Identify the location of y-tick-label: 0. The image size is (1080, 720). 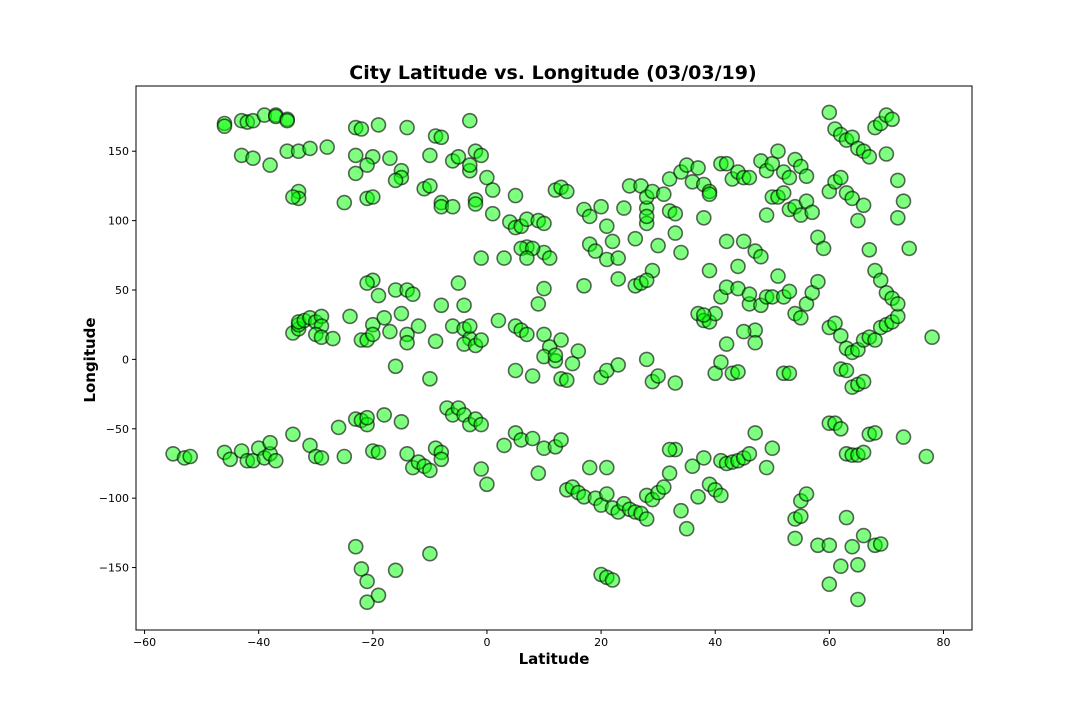
(125, 359).